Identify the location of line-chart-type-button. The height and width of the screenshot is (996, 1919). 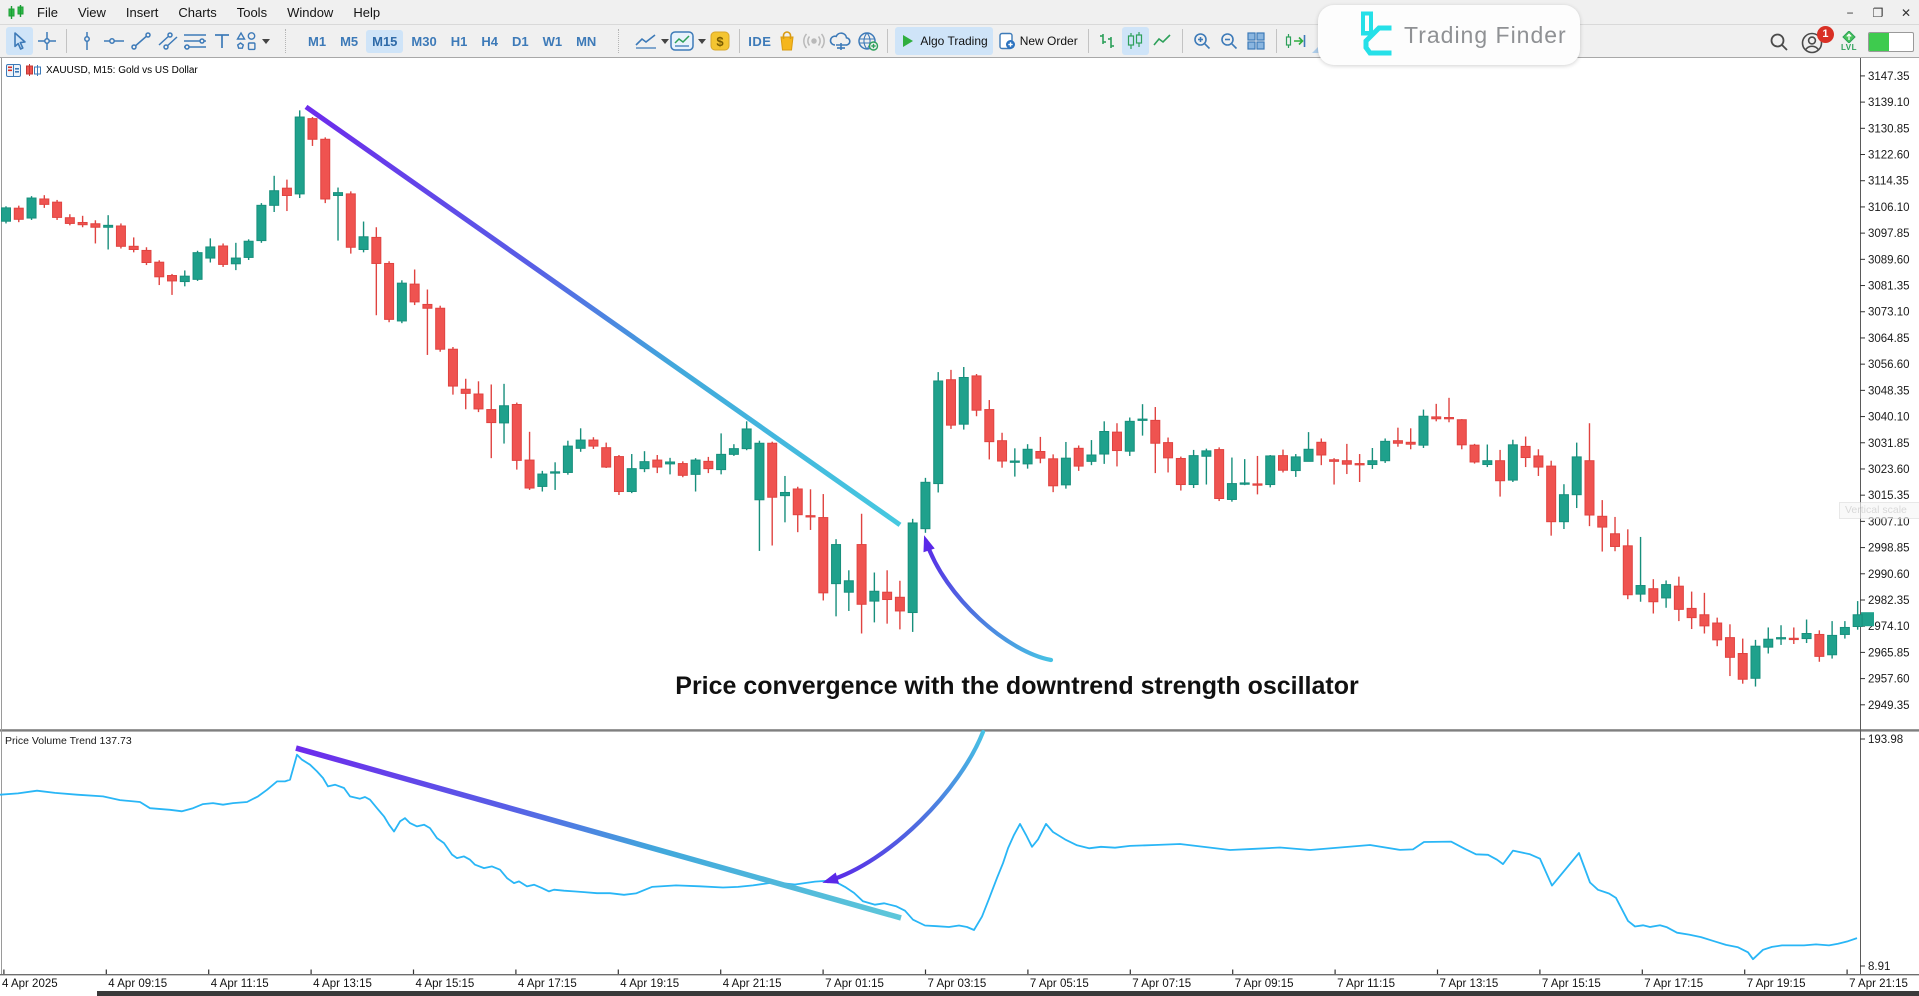
(1162, 41).